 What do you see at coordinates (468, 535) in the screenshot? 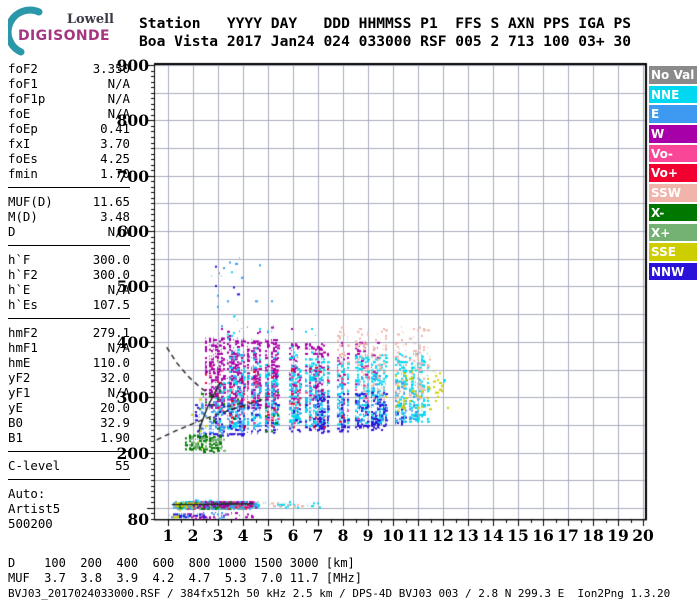
I see `x-tick-13: 13` at bounding box center [468, 535].